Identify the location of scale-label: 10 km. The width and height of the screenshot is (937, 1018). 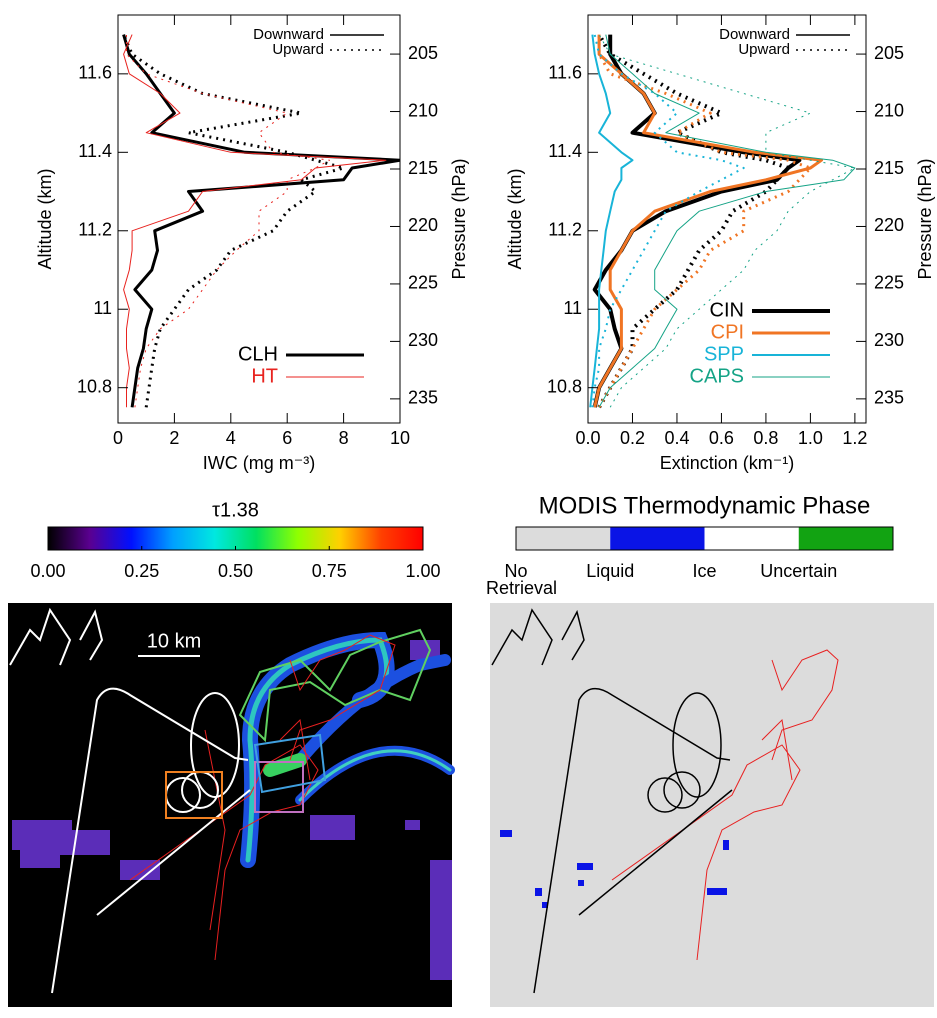
(174, 641).